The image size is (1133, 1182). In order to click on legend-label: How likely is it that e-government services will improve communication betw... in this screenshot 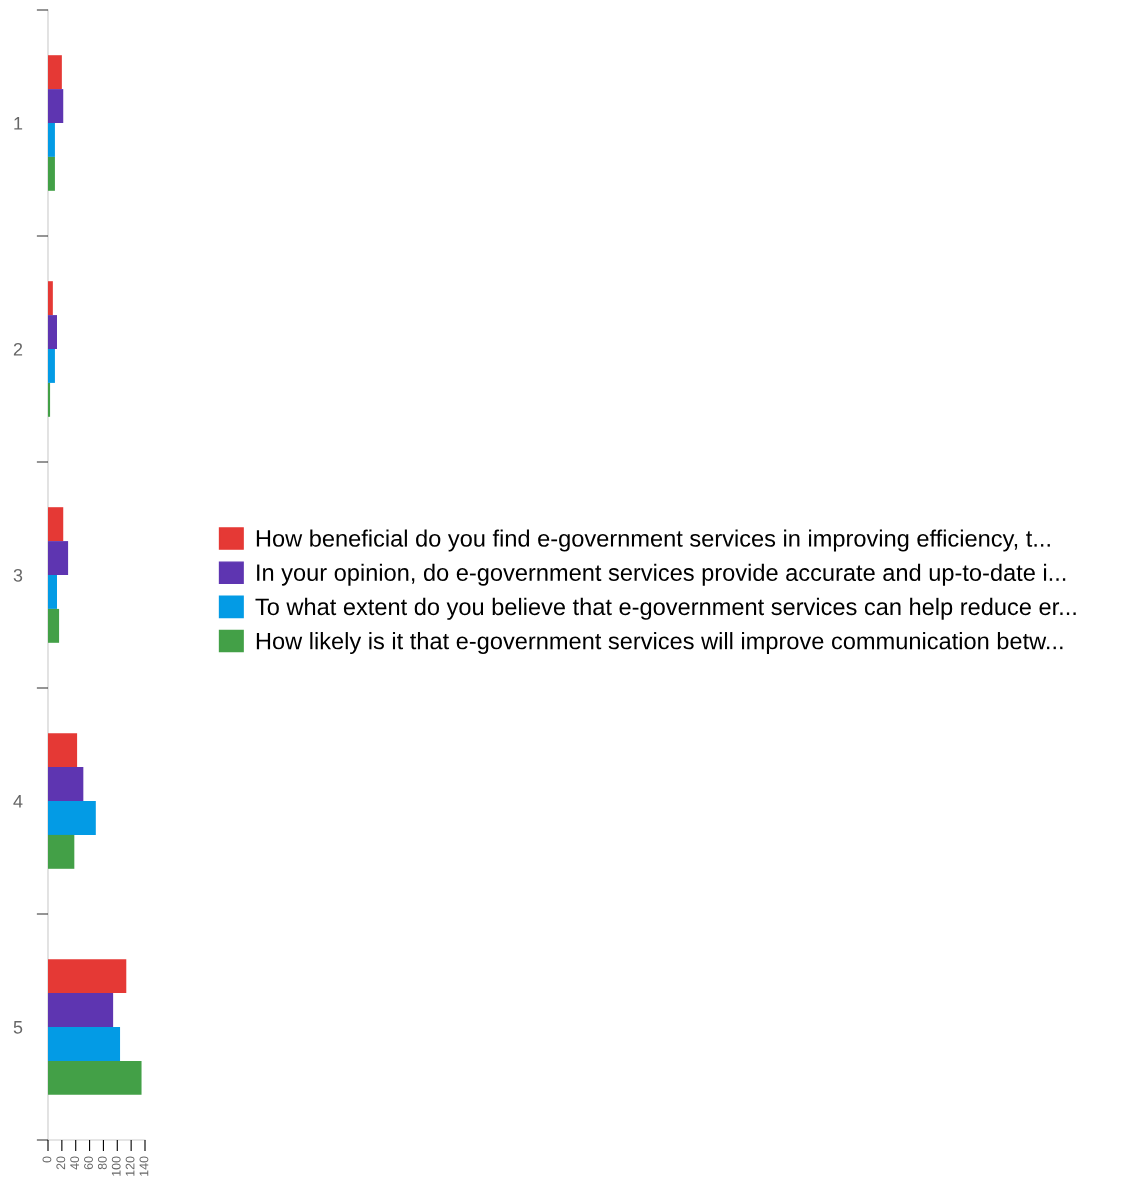, I will do `click(659, 643)`.